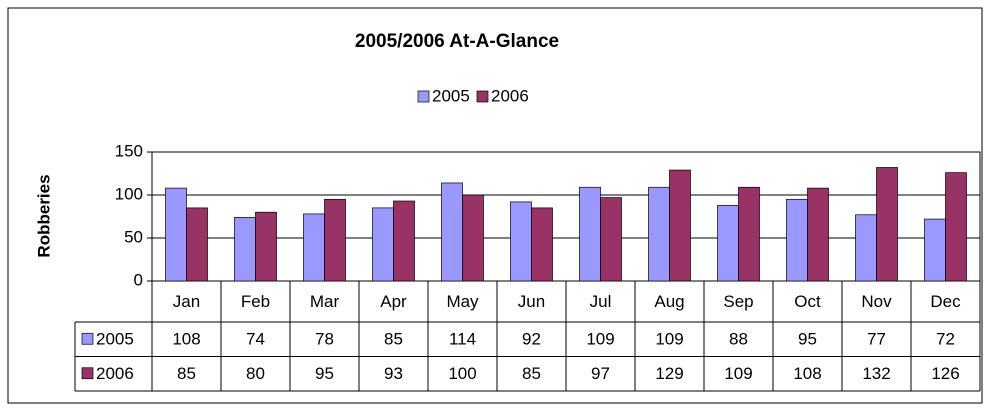 This screenshot has width=990, height=411. Describe the element at coordinates (669, 301) in the screenshot. I see `x-tick-label: Aug` at that location.